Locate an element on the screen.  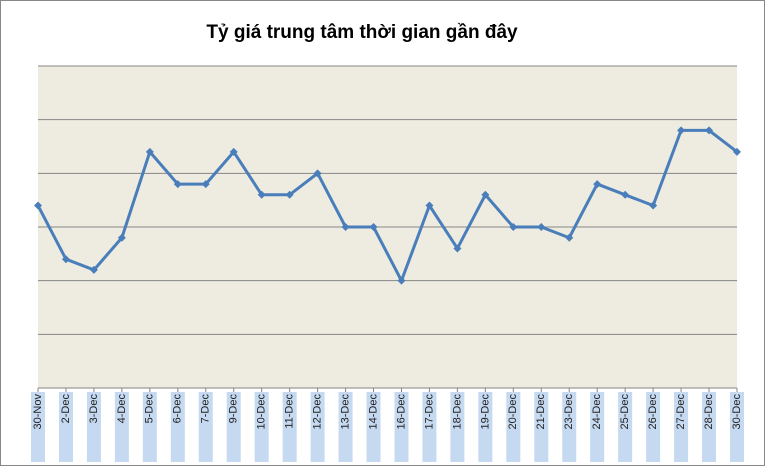
x-label-group: 5-Dec is located at coordinates (149, 427).